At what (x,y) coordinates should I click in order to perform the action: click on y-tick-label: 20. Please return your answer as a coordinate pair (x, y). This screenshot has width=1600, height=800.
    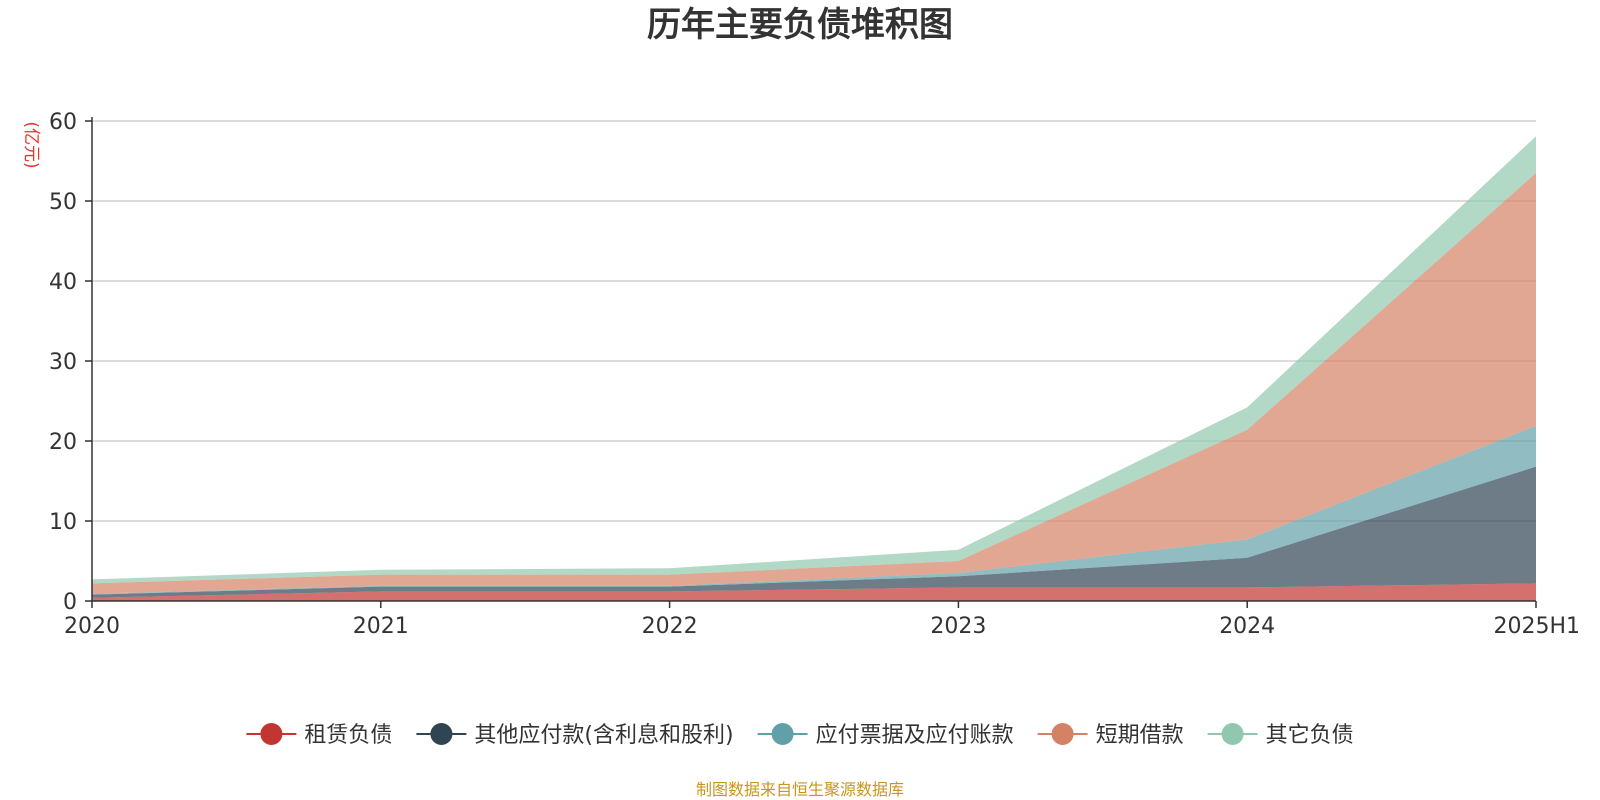
    Looking at the image, I should click on (63, 442).